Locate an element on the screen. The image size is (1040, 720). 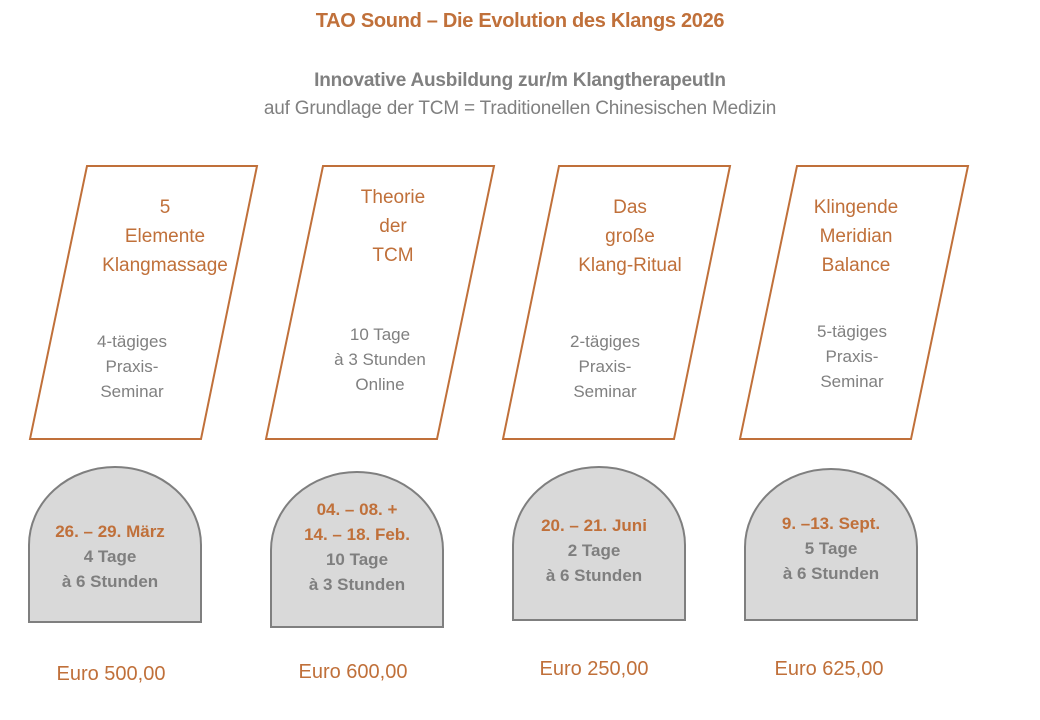
module-3-price: Euro 250,00 is located at coordinates (594, 669).